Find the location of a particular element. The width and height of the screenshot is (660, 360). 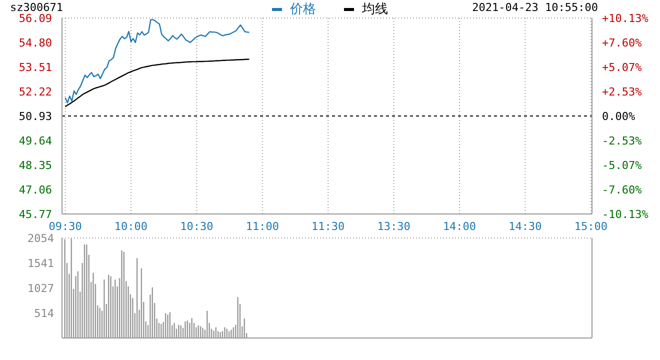

chart-subtitle: 2021-04-23 10:55:00 is located at coordinates (535, 7).